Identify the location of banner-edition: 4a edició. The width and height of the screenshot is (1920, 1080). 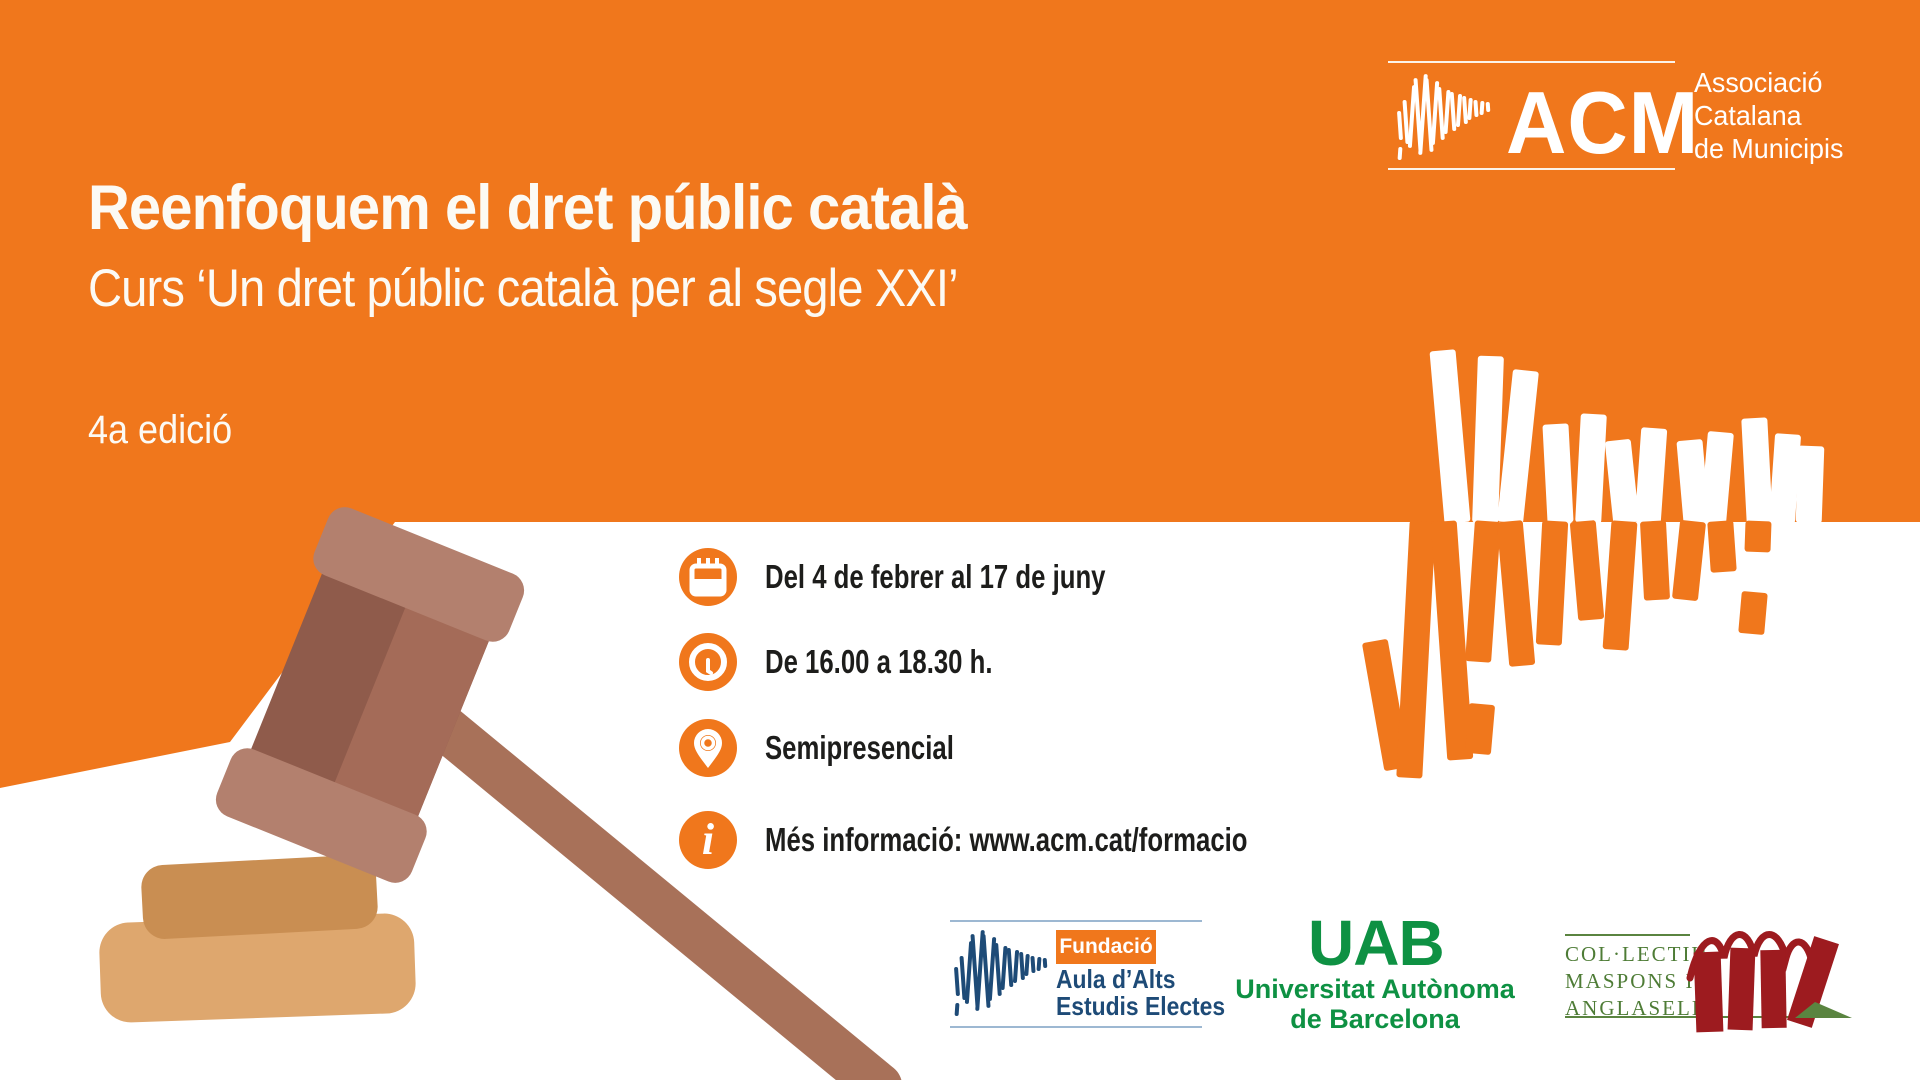
(160, 430).